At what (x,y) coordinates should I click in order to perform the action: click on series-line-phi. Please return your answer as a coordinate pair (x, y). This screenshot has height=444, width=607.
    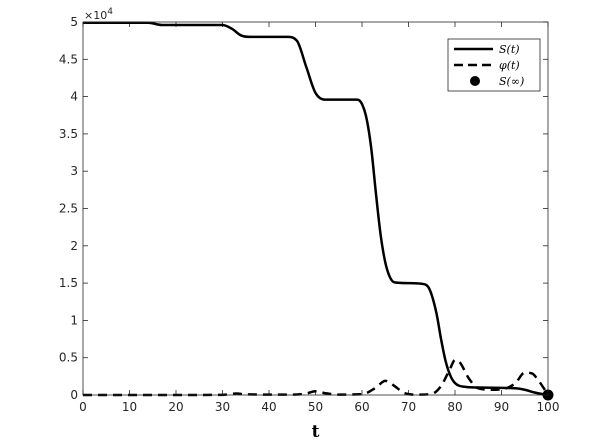
    Looking at the image, I should click on (316, 377).